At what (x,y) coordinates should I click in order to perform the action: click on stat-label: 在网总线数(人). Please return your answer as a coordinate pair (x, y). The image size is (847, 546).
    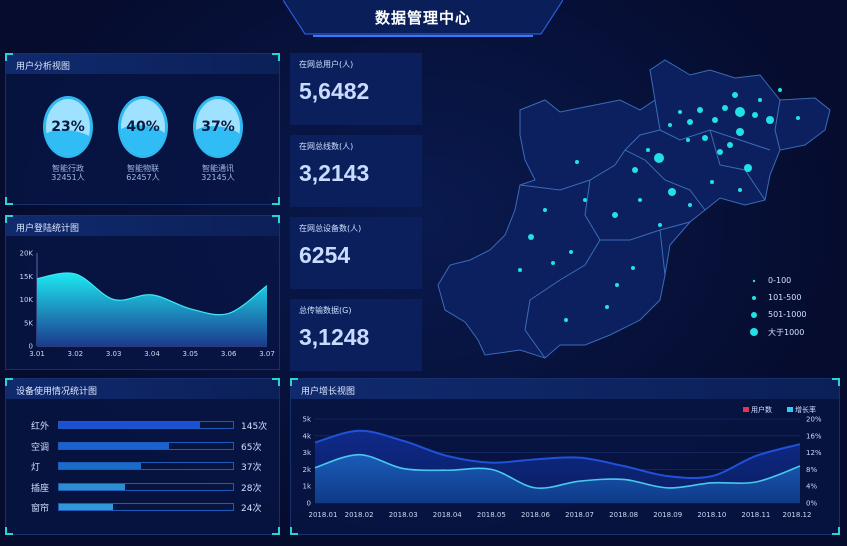
    Looking at the image, I should click on (326, 146).